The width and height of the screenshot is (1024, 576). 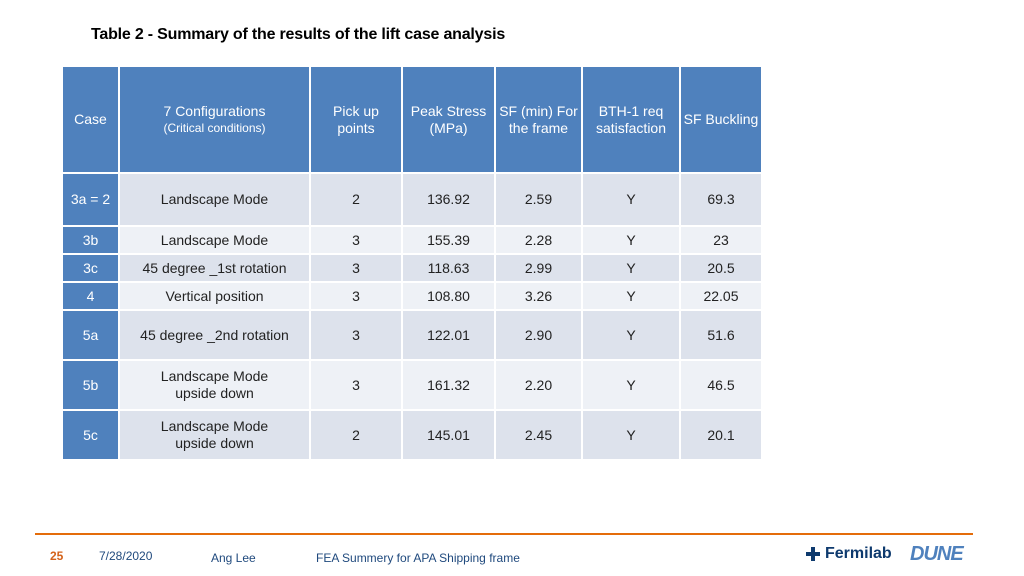 I want to click on stress-cell: 118.63, so click(x=448, y=268).